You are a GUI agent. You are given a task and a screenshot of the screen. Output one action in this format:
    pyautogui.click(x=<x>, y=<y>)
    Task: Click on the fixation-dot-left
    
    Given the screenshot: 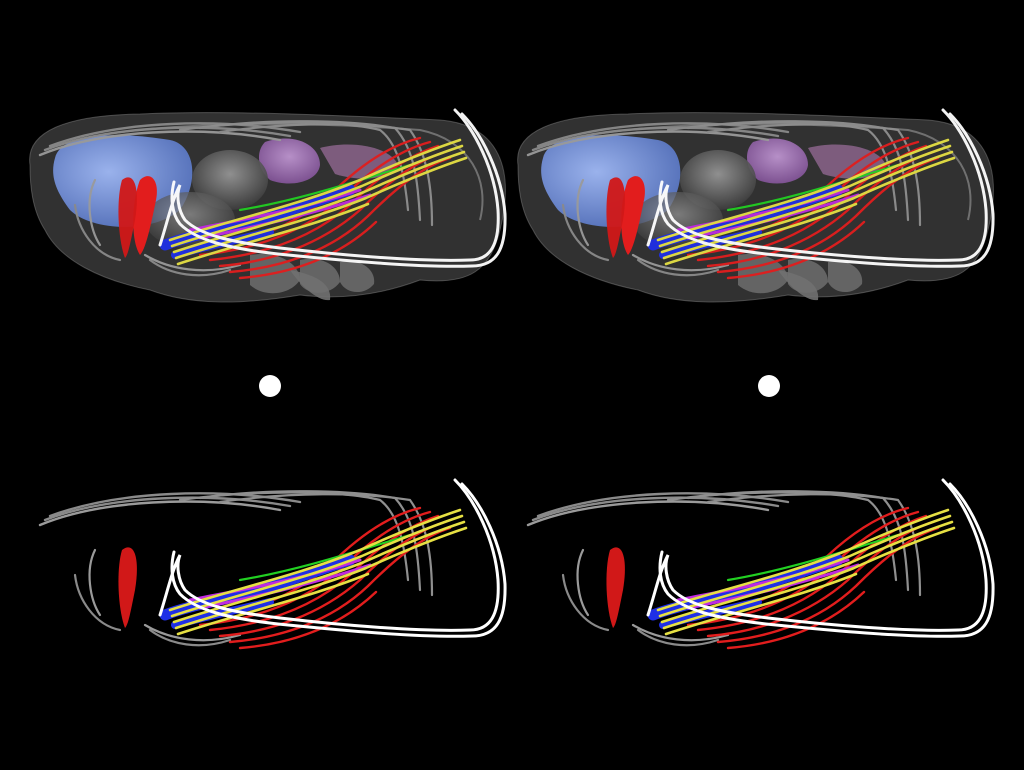 What is the action you would take?
    pyautogui.click(x=270, y=386)
    